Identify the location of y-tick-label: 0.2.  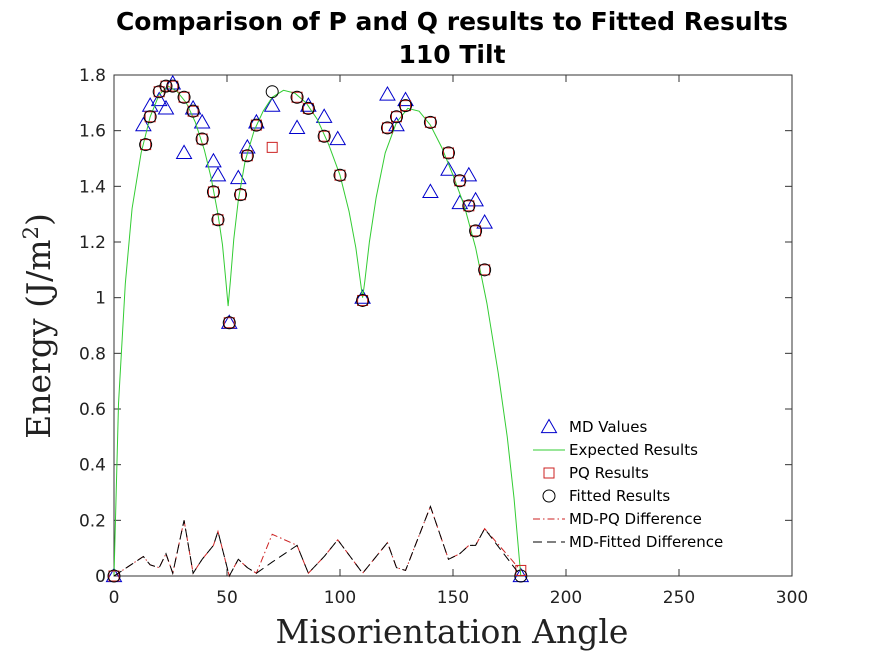
(92, 521).